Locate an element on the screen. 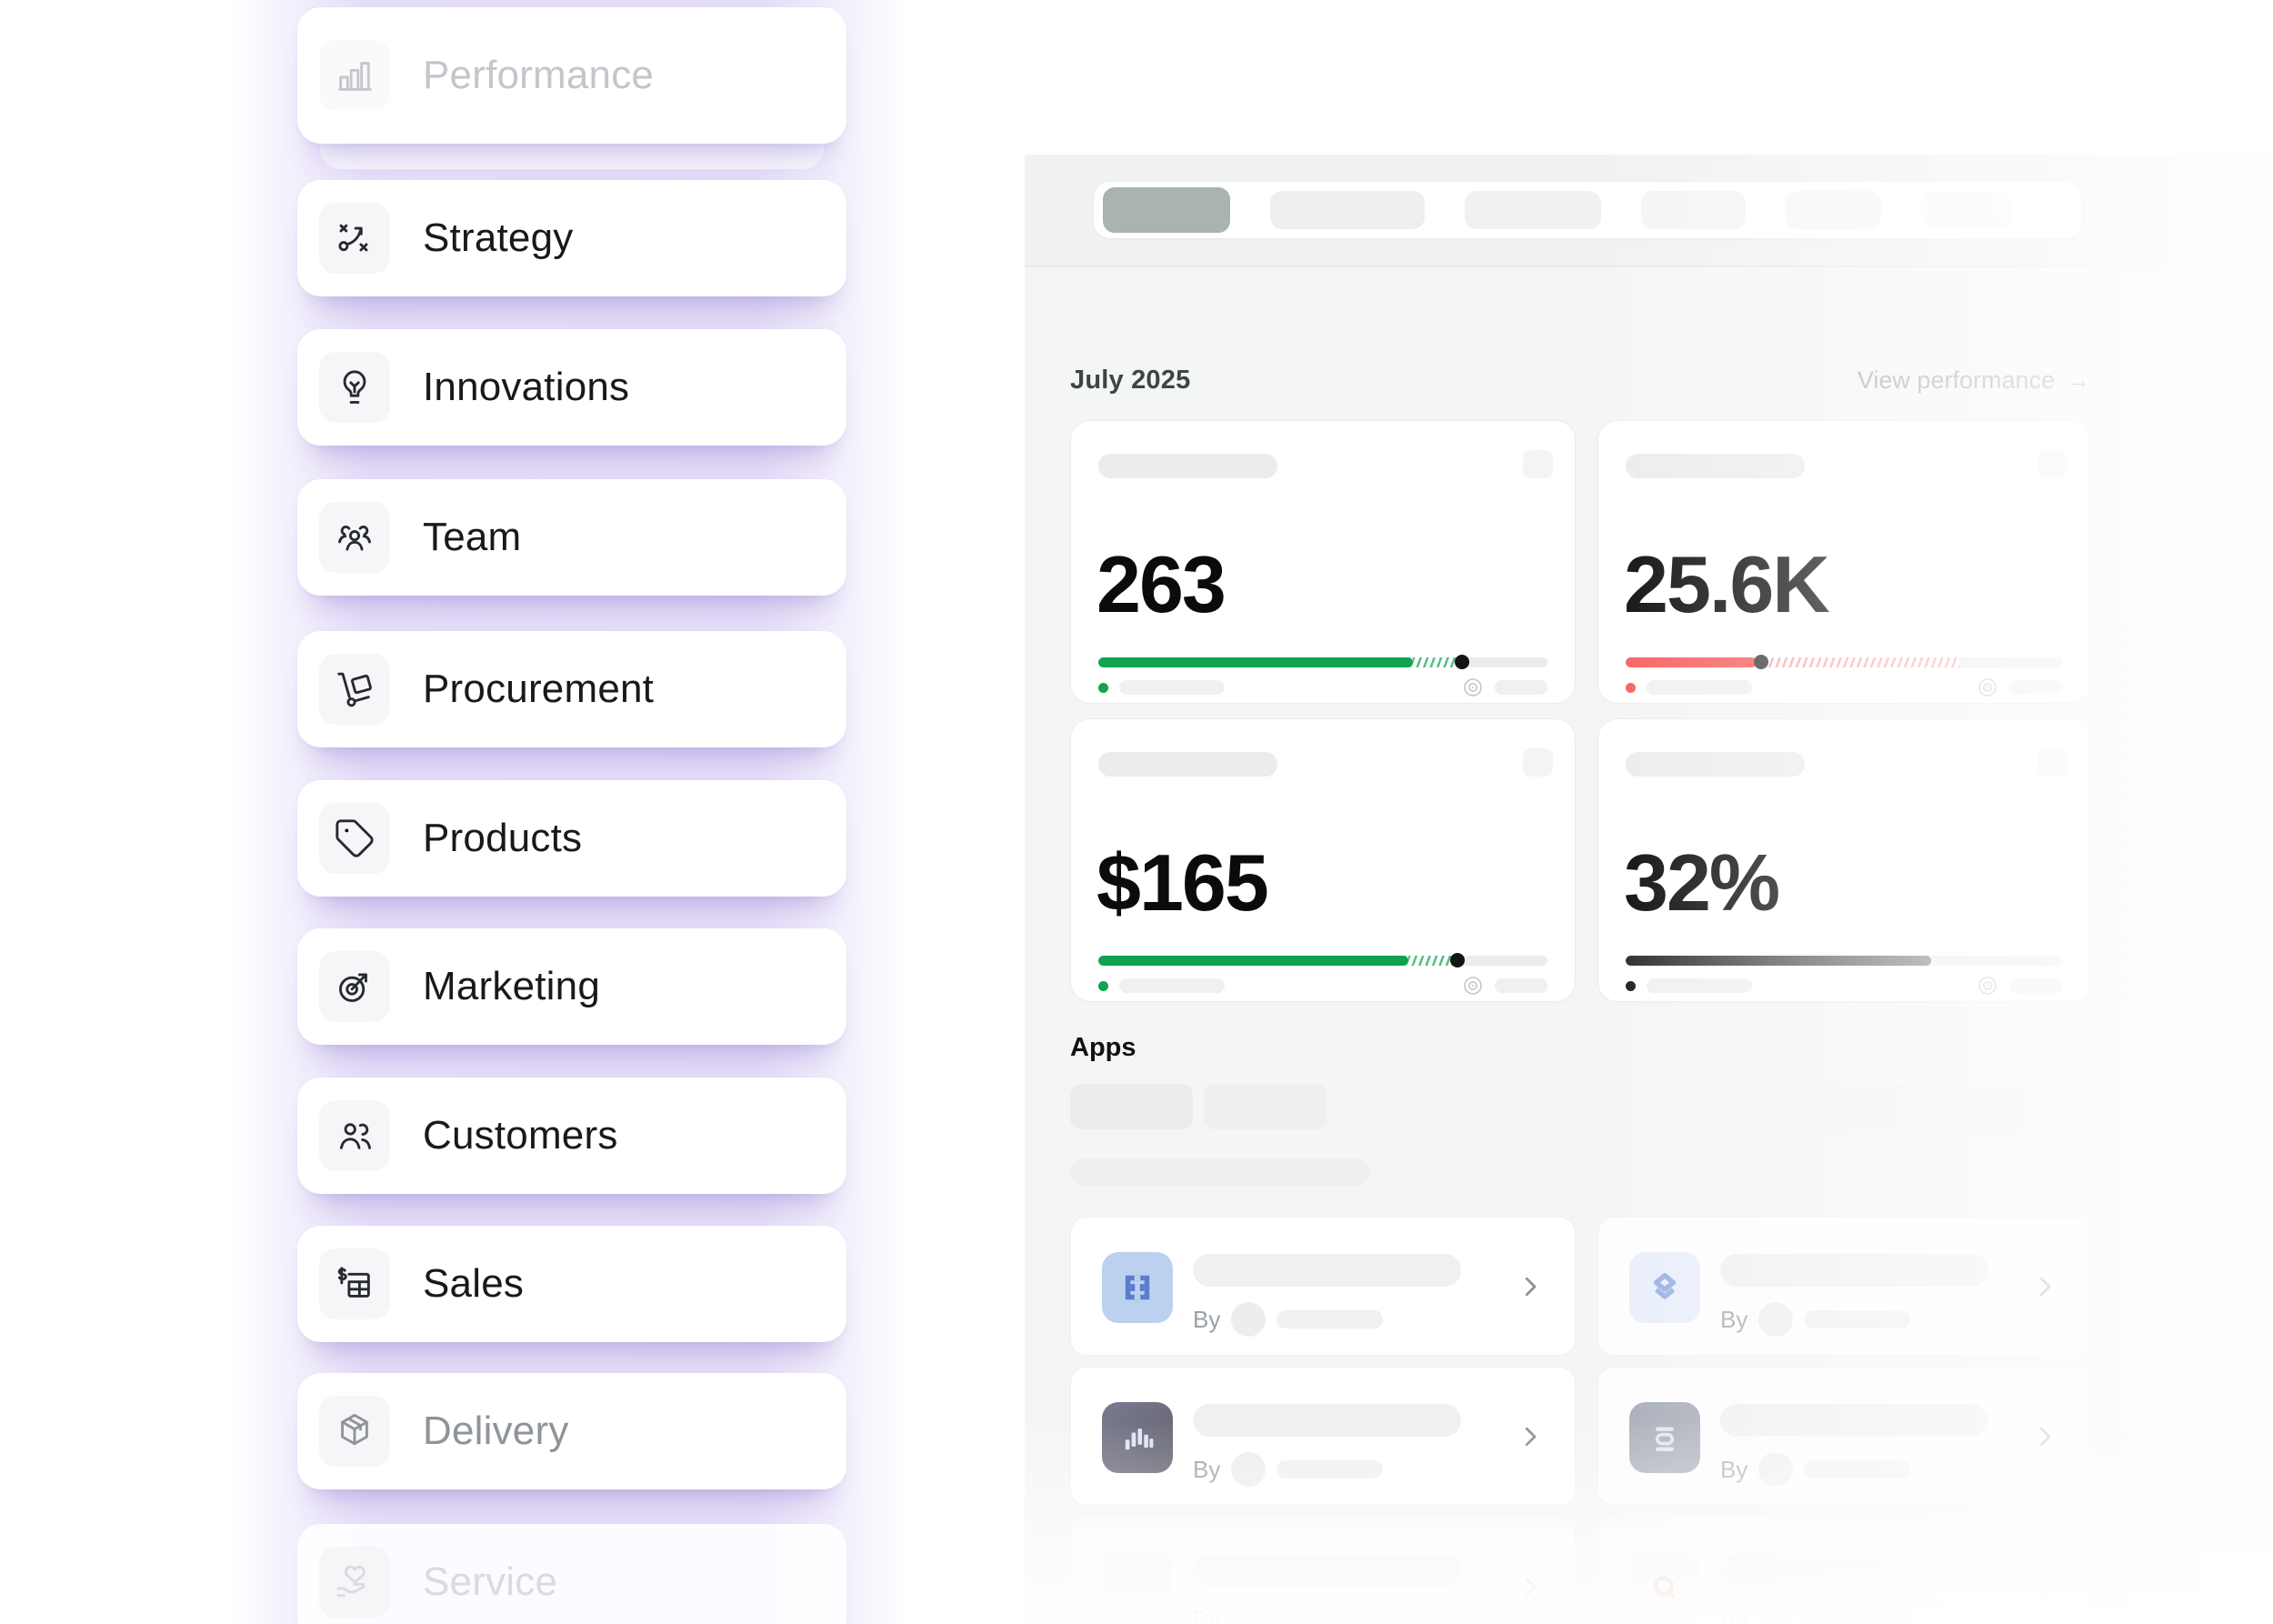  people-icon is located at coordinates (354, 1135).